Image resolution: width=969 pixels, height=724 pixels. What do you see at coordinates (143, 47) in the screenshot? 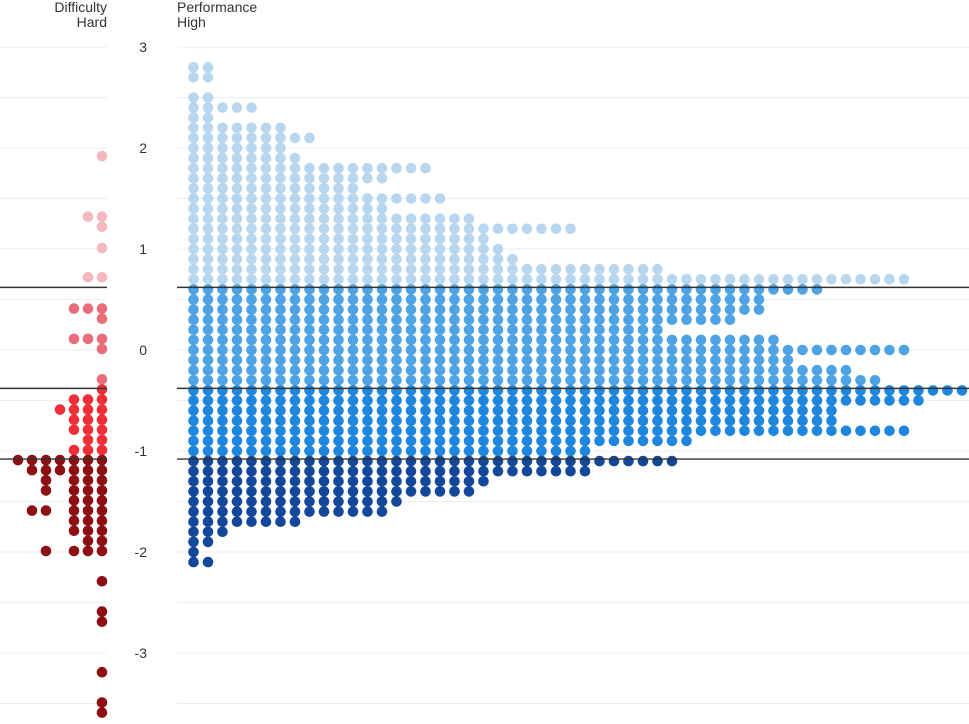
I see `y-tick-label: 3` at bounding box center [143, 47].